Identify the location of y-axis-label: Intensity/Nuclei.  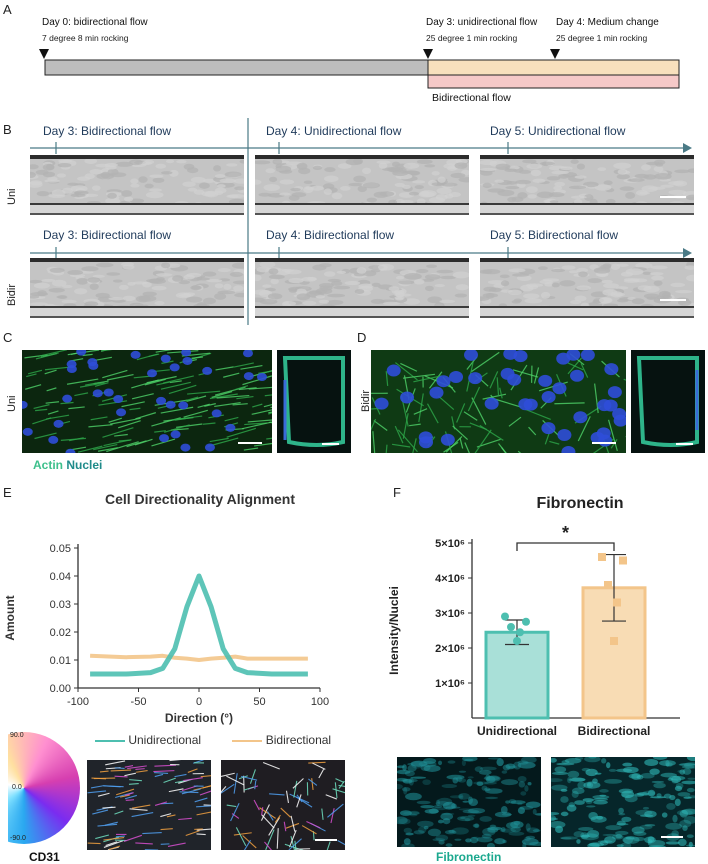
(394, 630).